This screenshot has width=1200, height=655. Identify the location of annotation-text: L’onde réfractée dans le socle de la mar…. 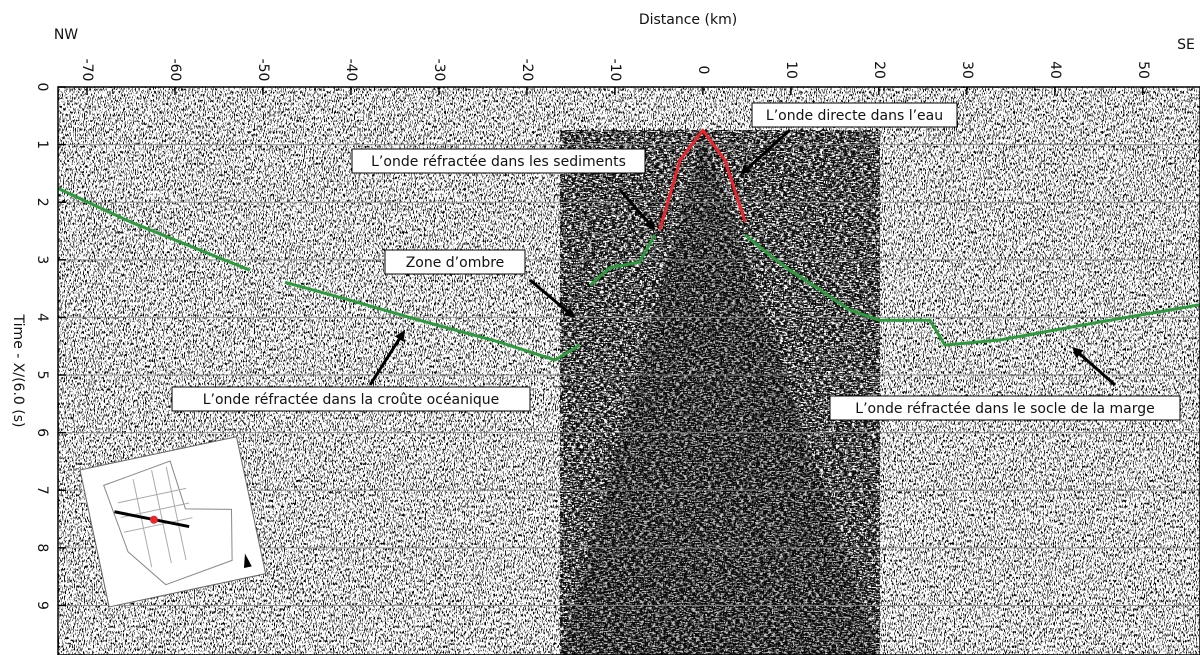
(1004, 409).